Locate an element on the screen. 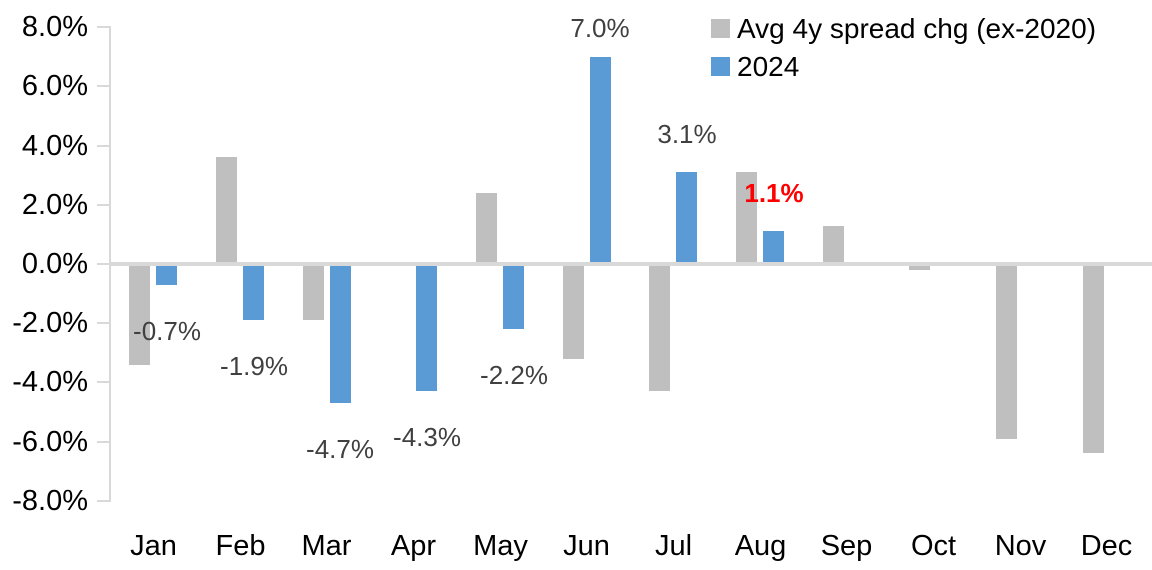 The width and height of the screenshot is (1152, 570). bar-2024-feb is located at coordinates (253, 292).